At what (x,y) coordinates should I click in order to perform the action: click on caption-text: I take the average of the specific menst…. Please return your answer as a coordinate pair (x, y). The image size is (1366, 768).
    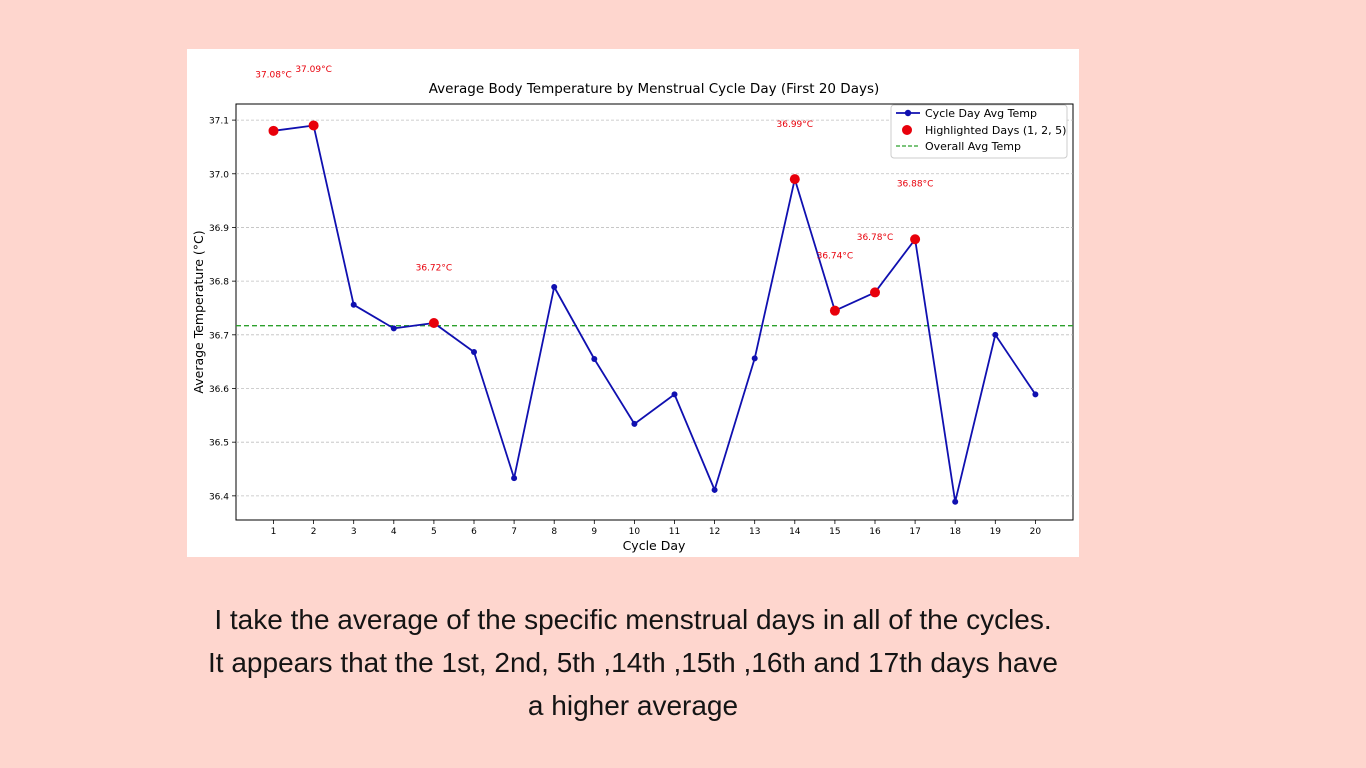
    Looking at the image, I should click on (633, 662).